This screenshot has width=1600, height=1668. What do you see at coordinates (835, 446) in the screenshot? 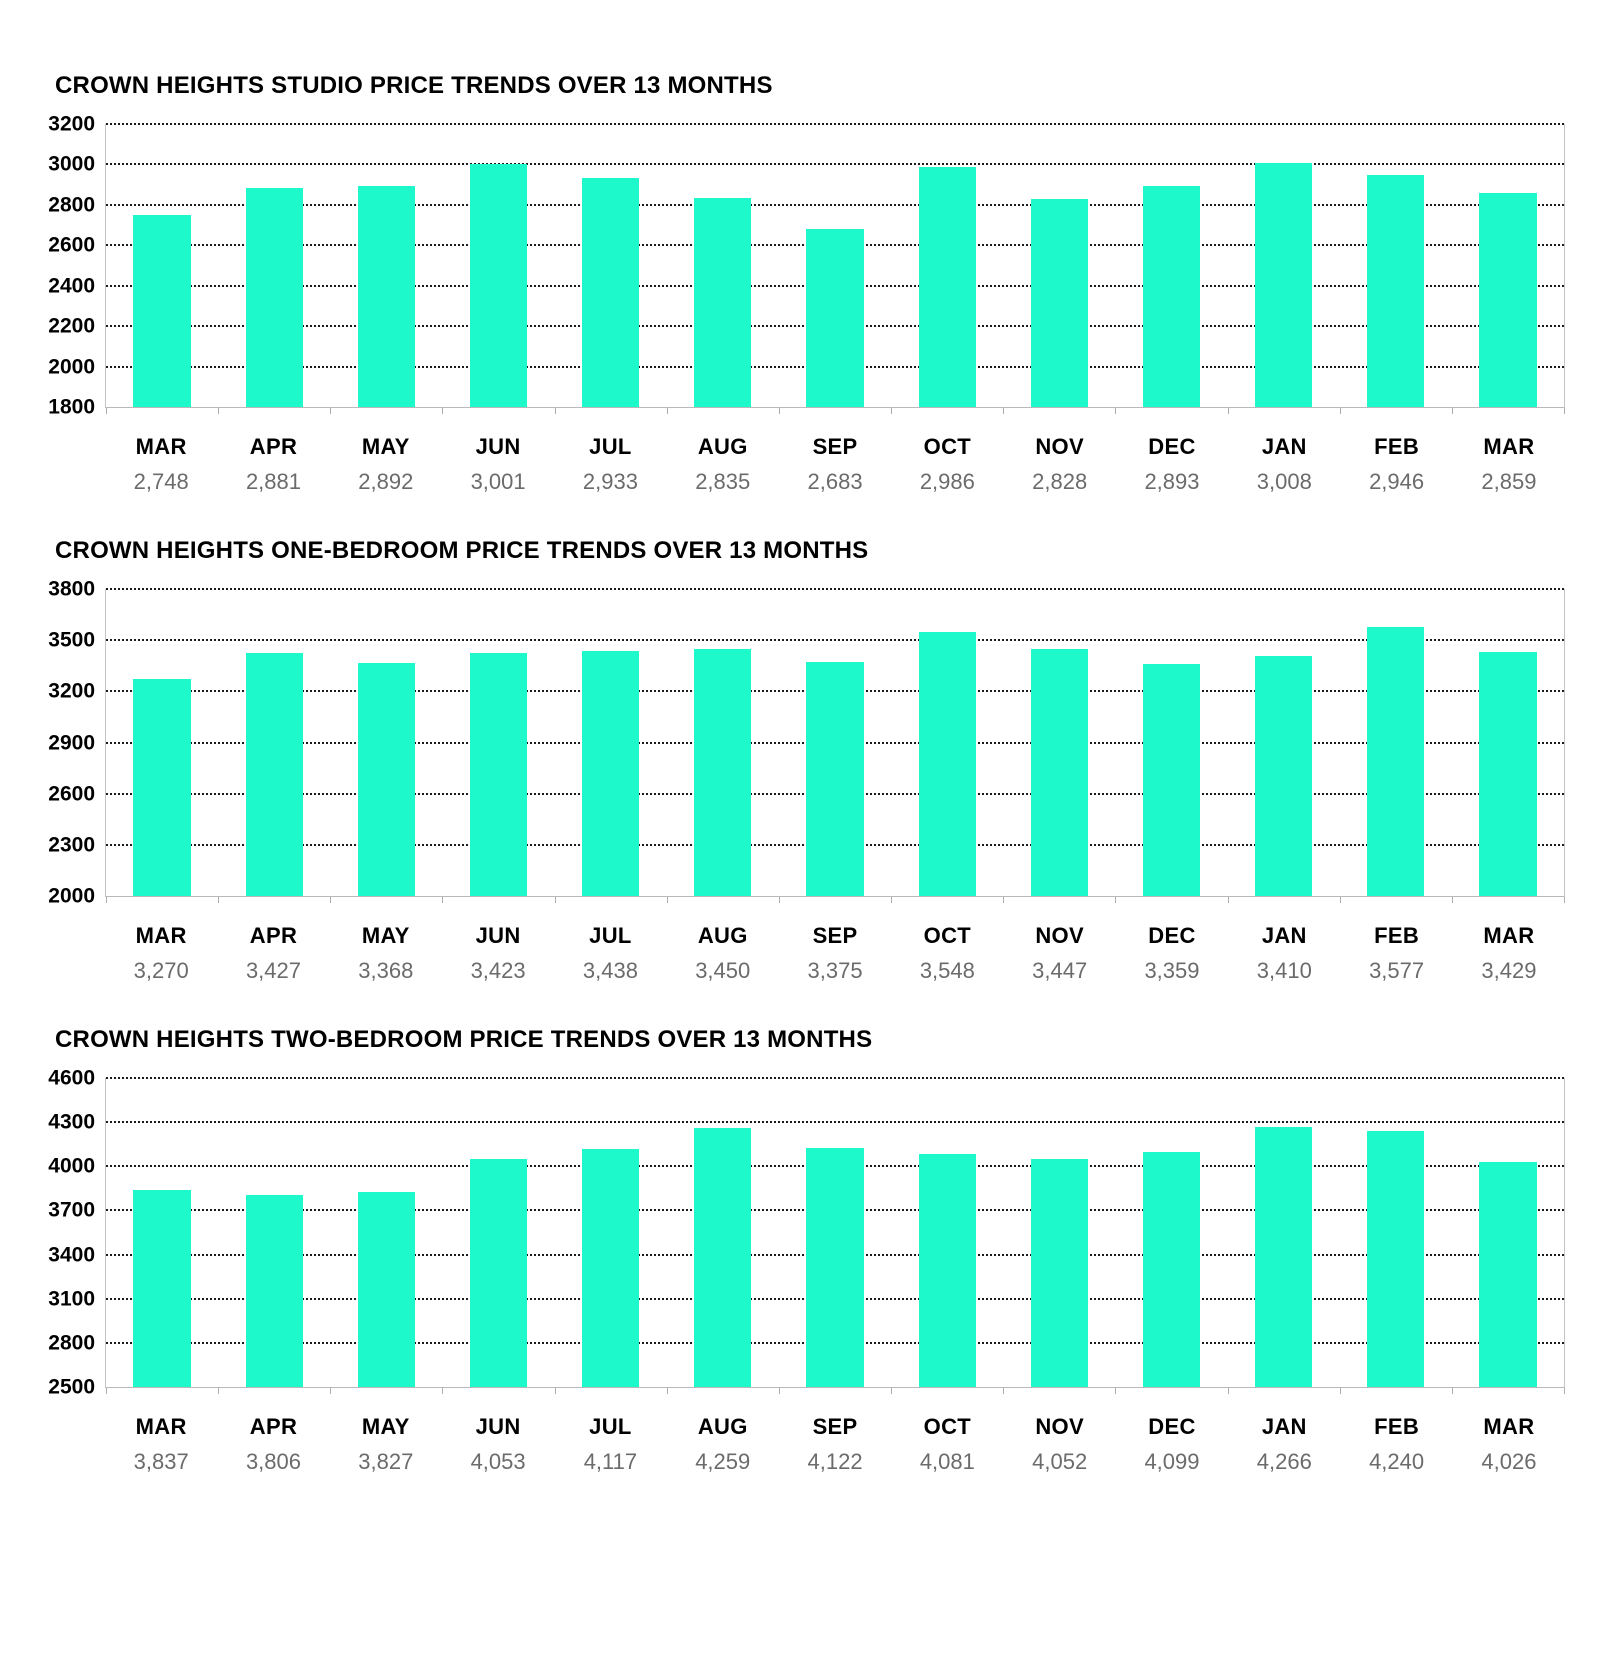
I see `month-label: SEP` at bounding box center [835, 446].